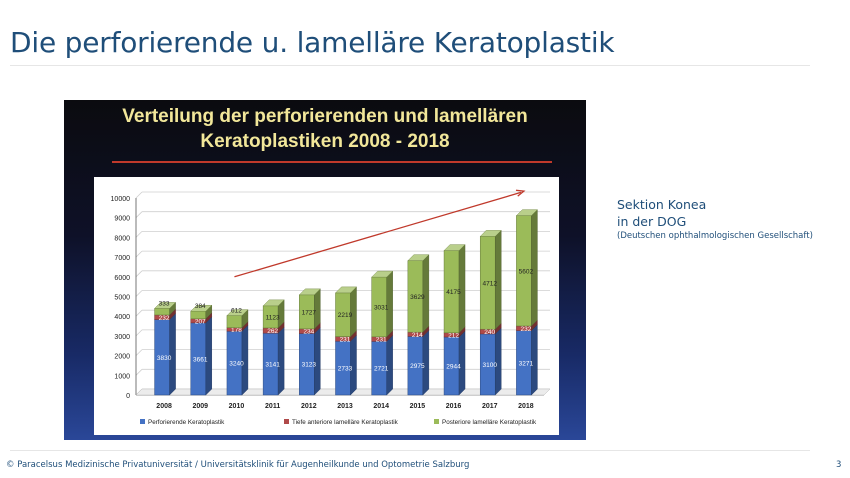  I want to click on side-note-line-1: Sektion Konea, so click(662, 204).